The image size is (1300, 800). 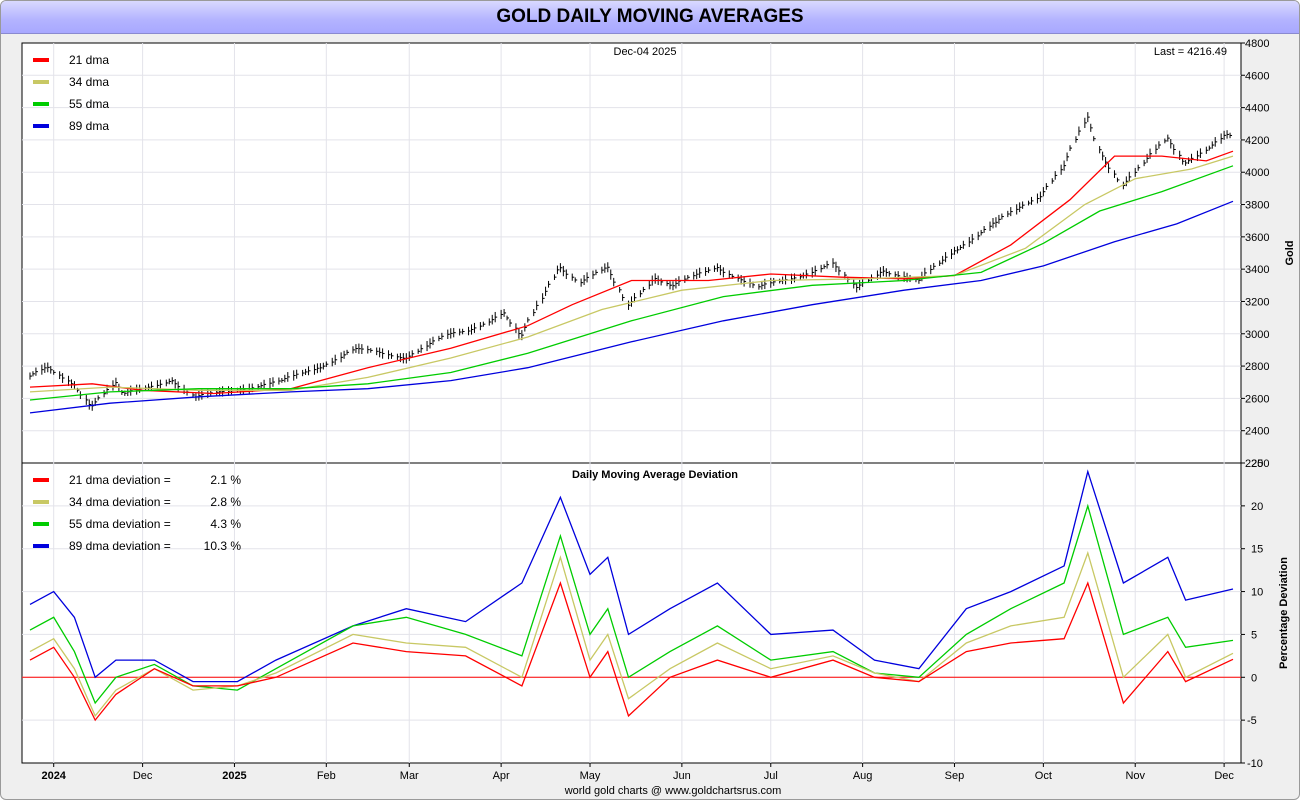 What do you see at coordinates (89, 82) in the screenshot?
I see `legend-label: 34 dma` at bounding box center [89, 82].